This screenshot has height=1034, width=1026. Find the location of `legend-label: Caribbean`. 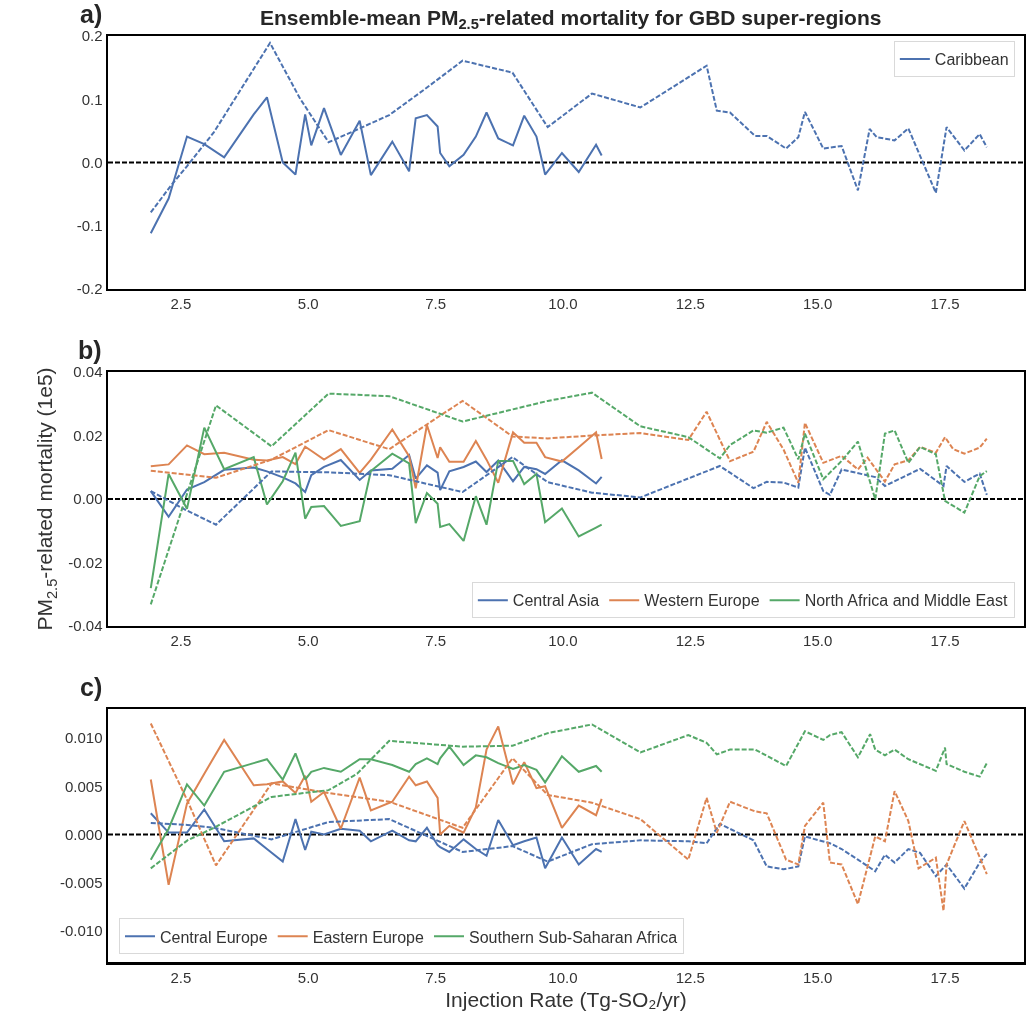

legend-label: Caribbean is located at coordinates (971, 60).